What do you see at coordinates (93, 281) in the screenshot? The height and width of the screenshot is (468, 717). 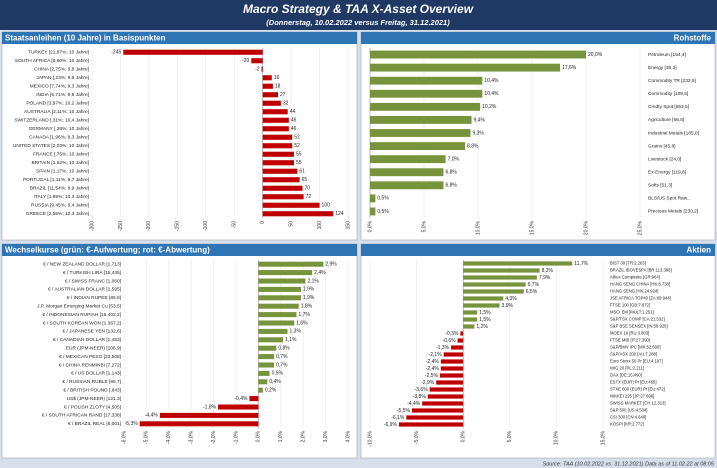 I see `category-label: € / SWISS FRANC [1,060]` at bounding box center [93, 281].